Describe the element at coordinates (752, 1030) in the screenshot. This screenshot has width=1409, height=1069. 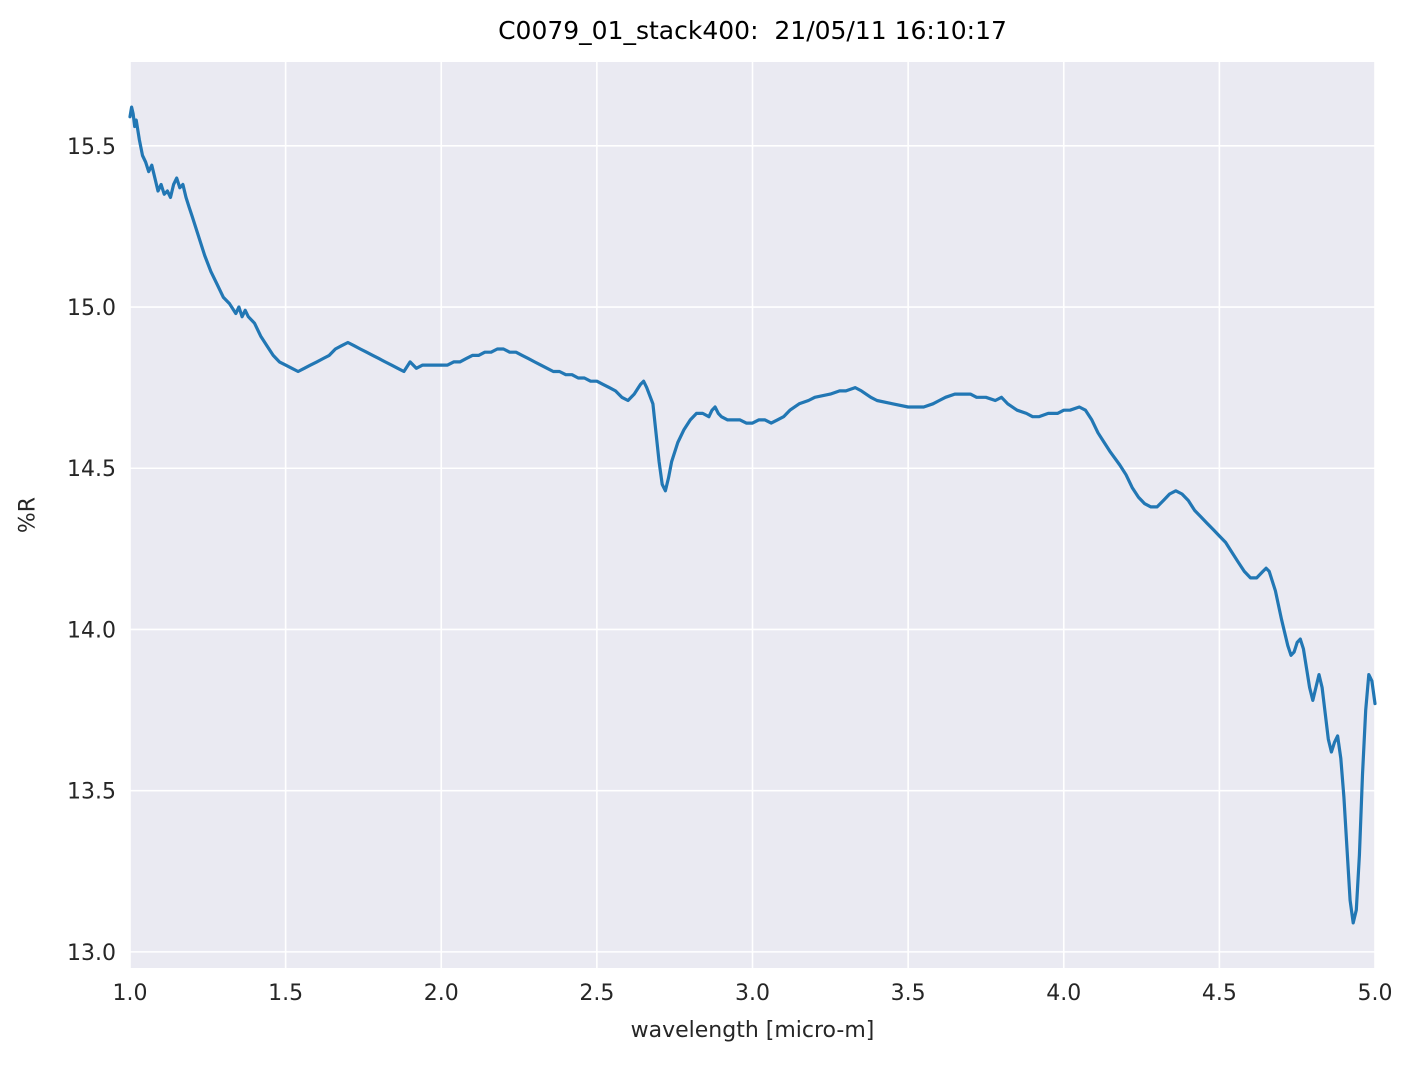
I see `x-axis-label: wavelength [micro-m]` at that location.